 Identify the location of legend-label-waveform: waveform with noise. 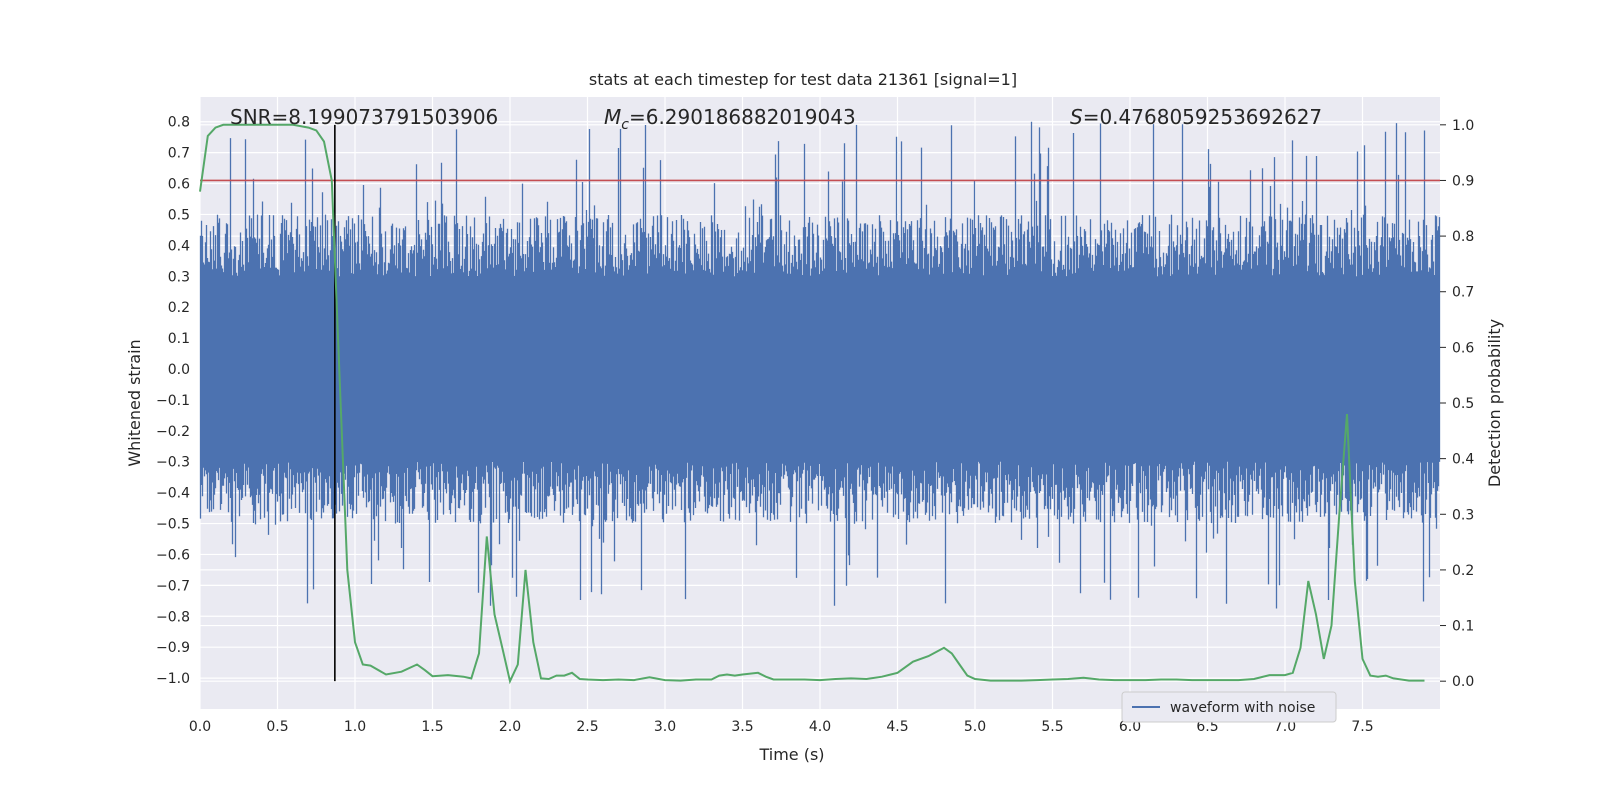
(1242, 708).